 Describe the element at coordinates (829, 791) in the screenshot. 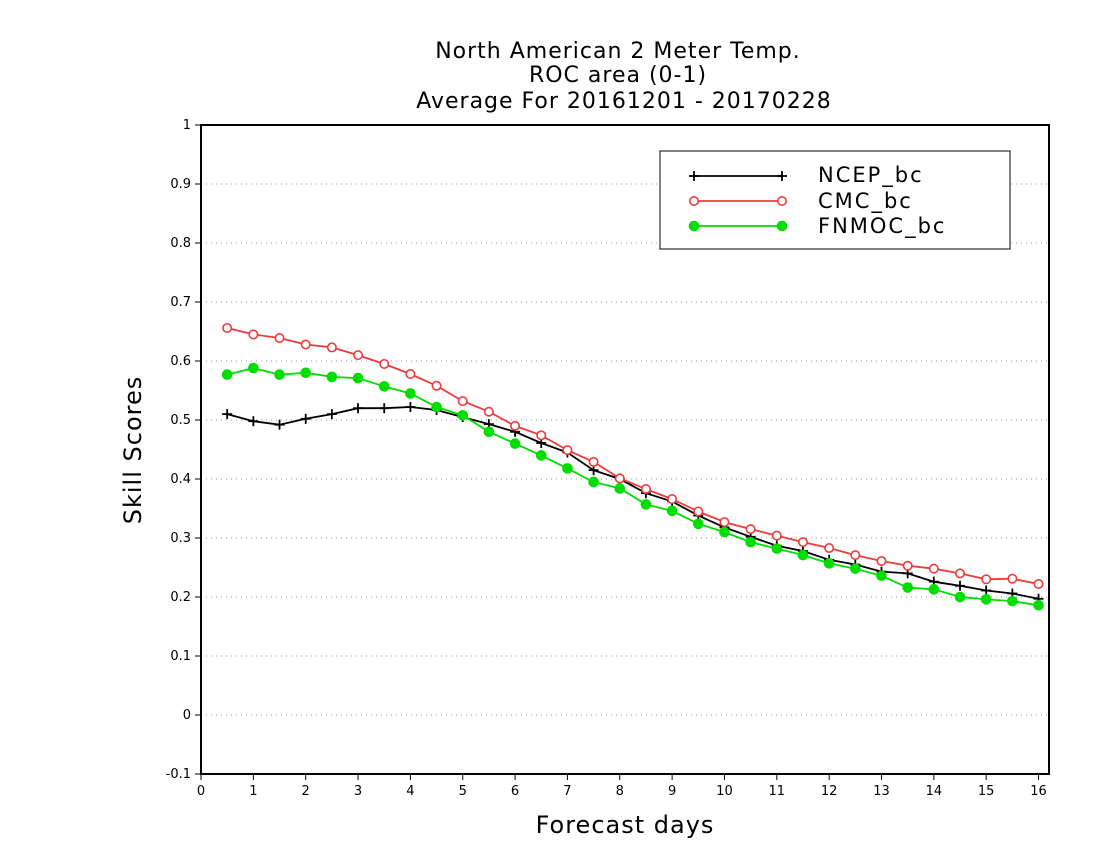

I see `x-tick-label: 12` at that location.